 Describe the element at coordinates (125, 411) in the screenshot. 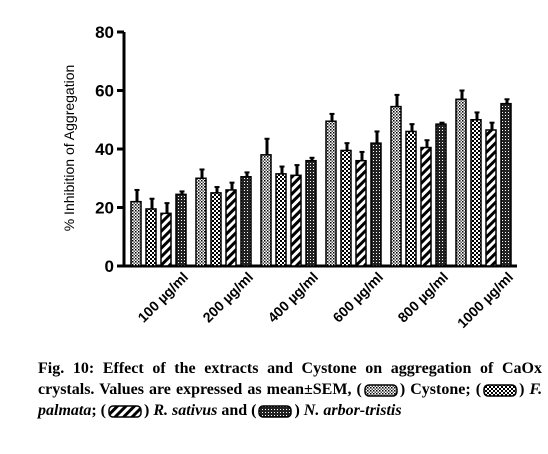

I see `legend-swatch-r-sativus` at that location.